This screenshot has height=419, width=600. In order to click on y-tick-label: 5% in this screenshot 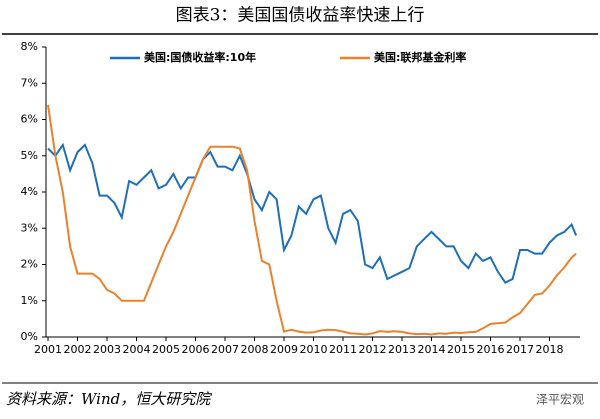, I will do `click(29, 155)`.